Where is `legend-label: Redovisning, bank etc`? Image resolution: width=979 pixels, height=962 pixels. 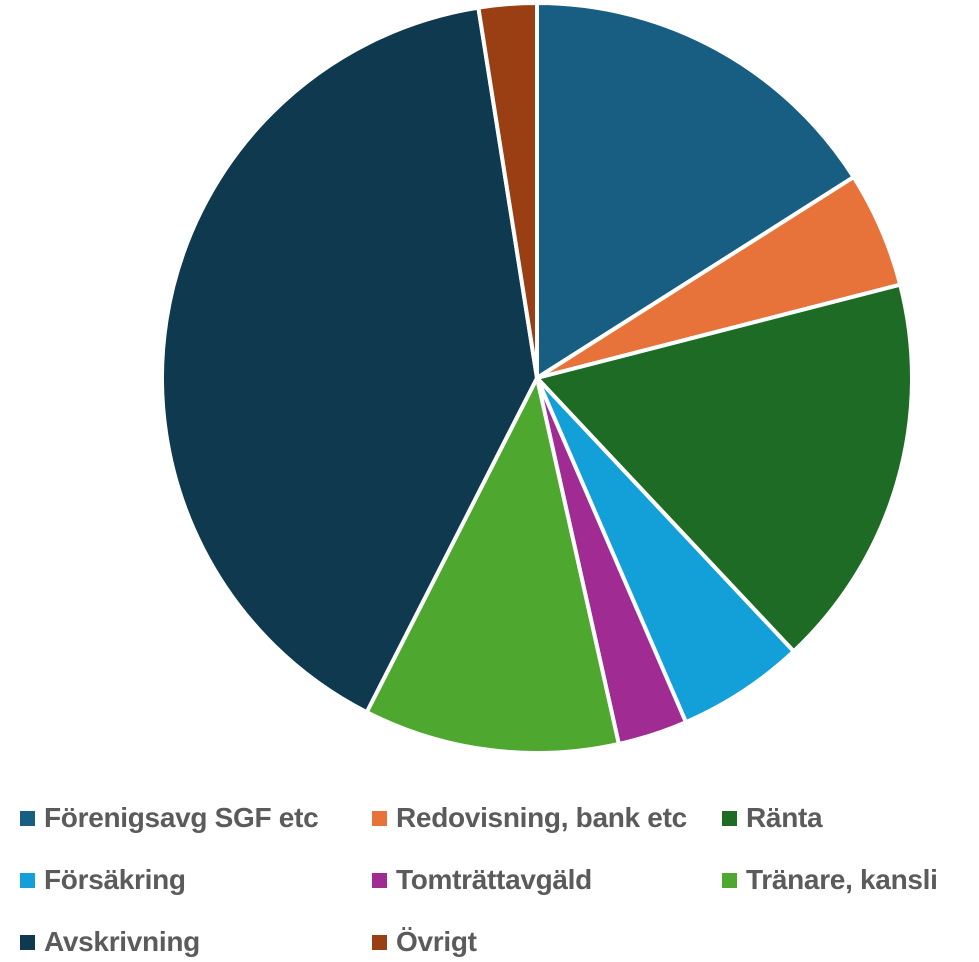
legend-label: Redovisning, bank etc is located at coordinates (541, 817).